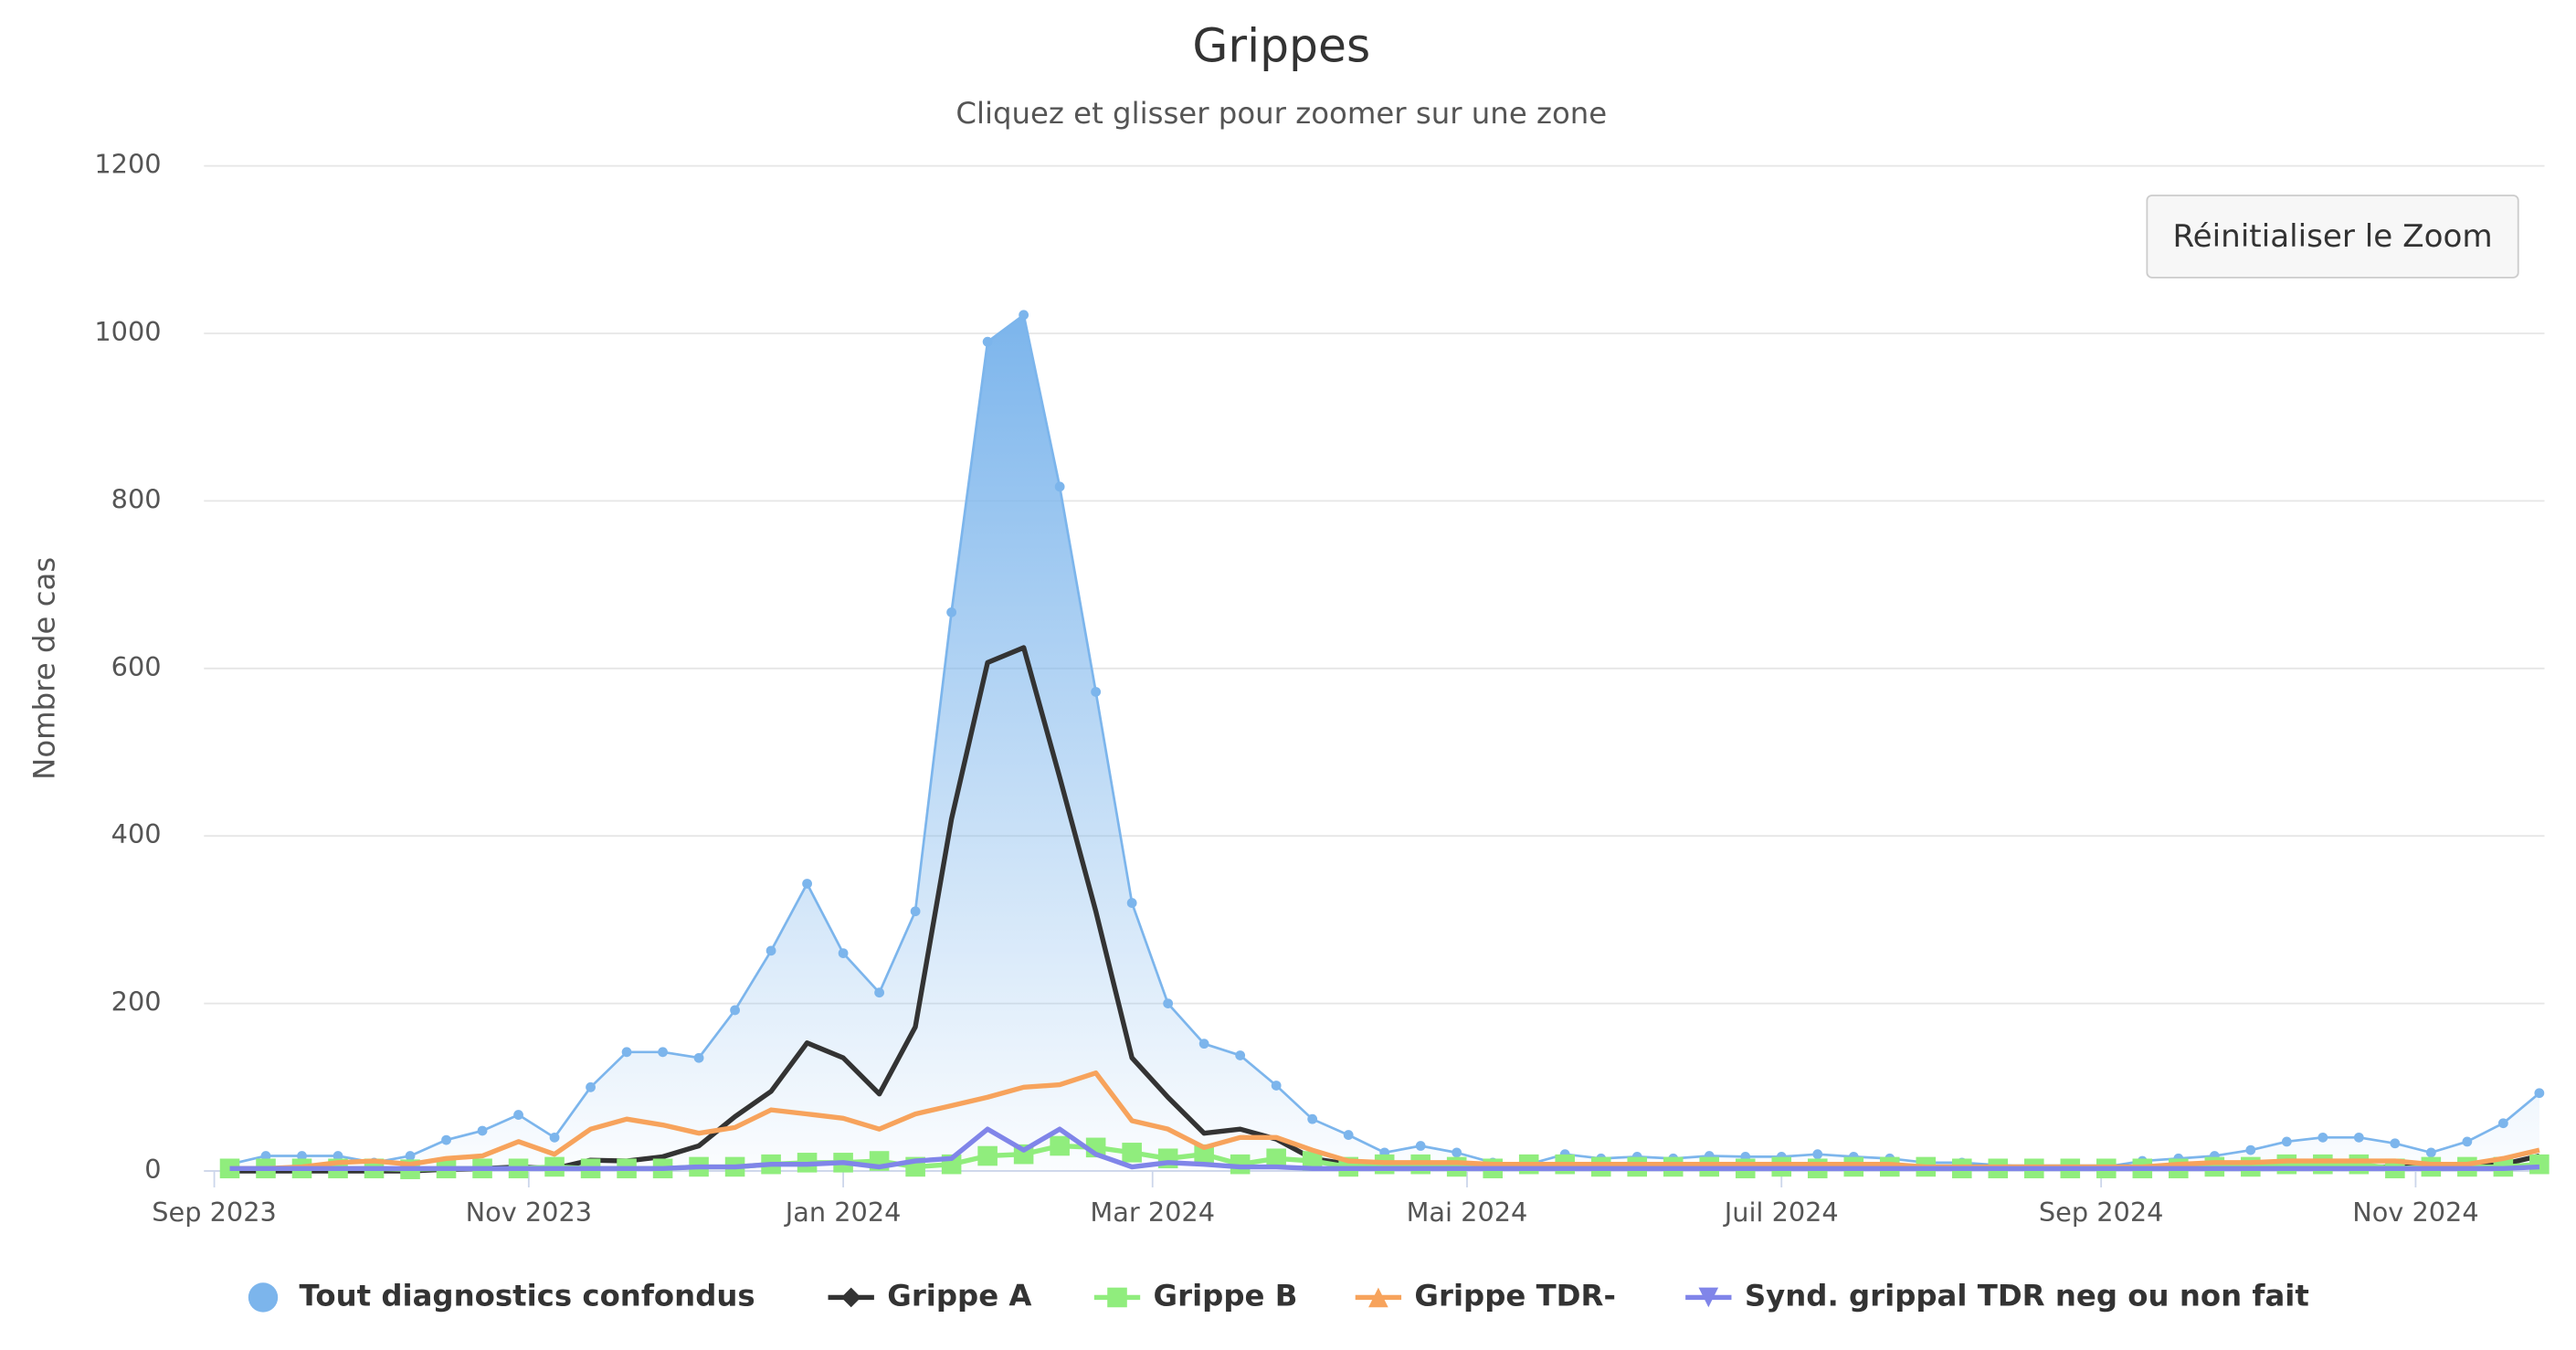  What do you see at coordinates (214, 1212) in the screenshot?
I see `x-tick-label: Sep 2023` at bounding box center [214, 1212].